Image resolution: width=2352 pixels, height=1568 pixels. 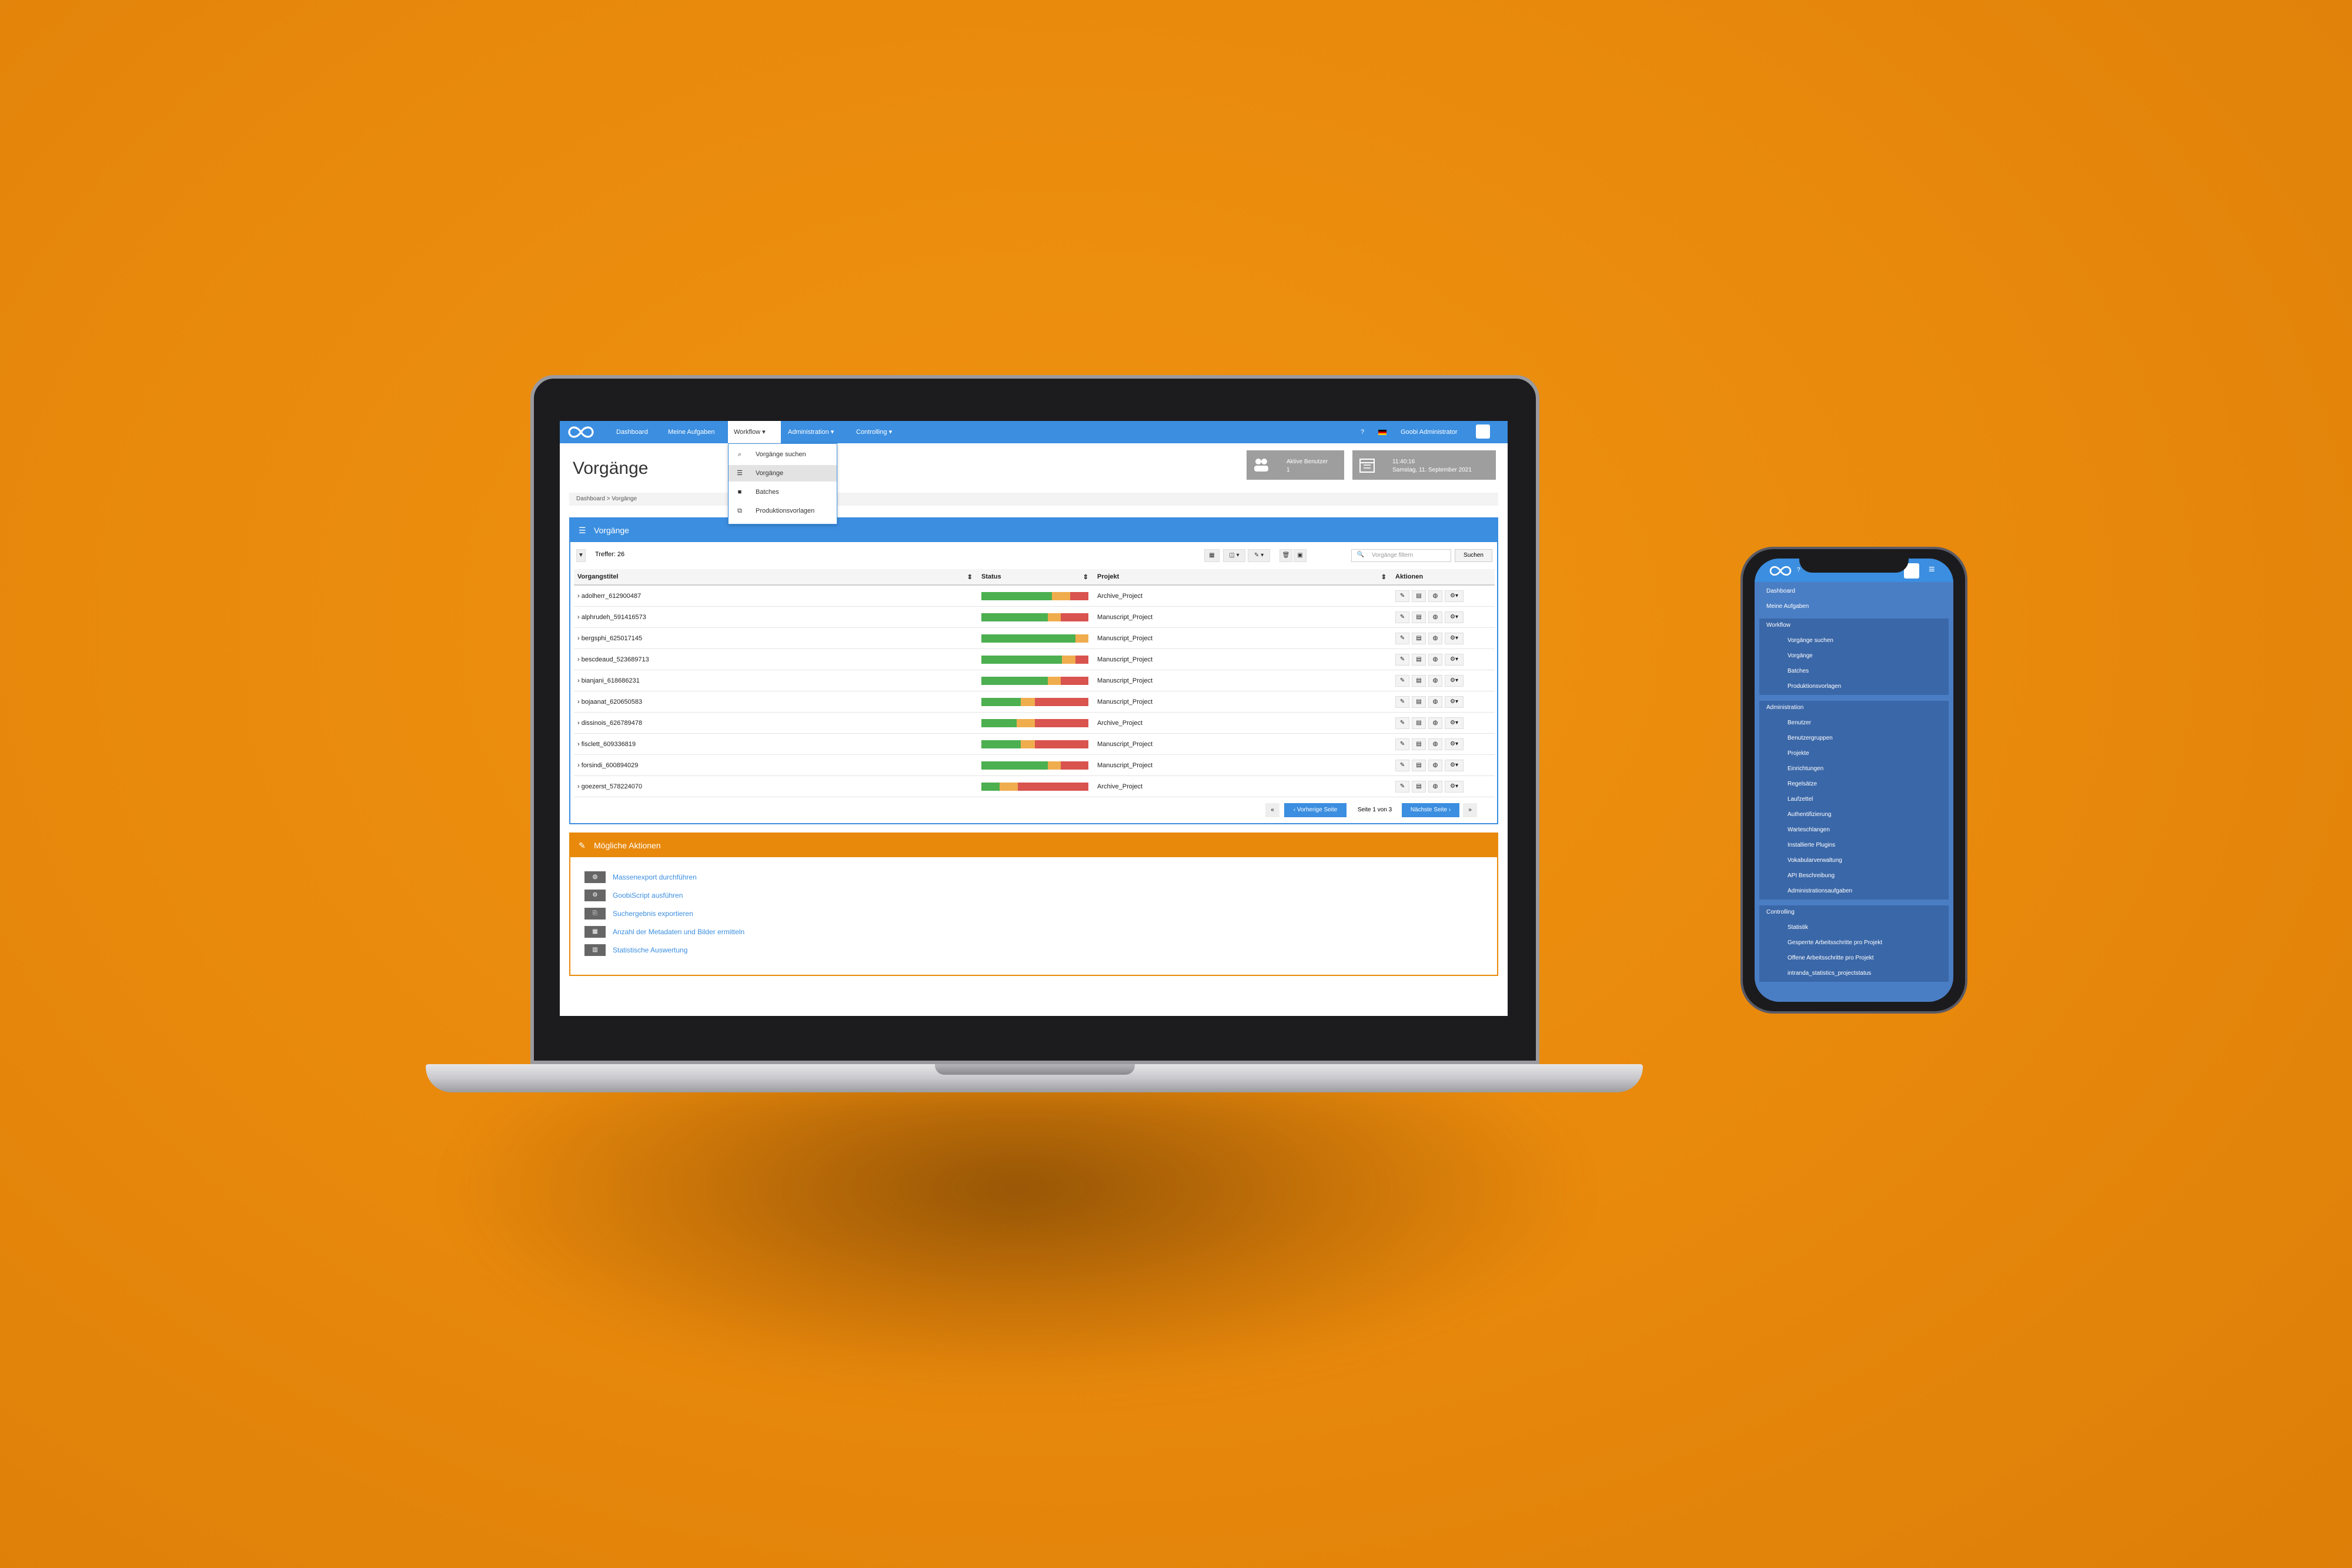 I want to click on col-projekt: Projekt ⇕, so click(x=1243, y=577).